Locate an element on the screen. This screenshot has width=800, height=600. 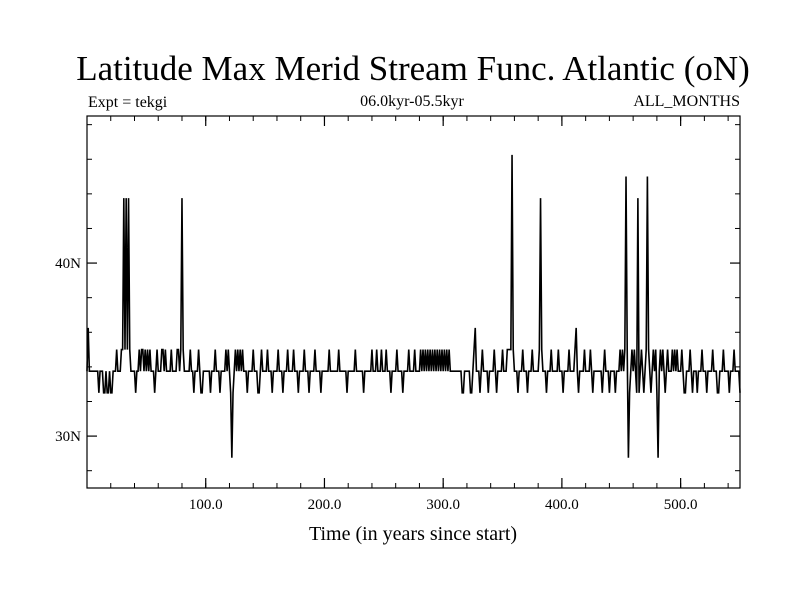
time-range-label: 06.0kyr-05.5kyr is located at coordinates (412, 101).